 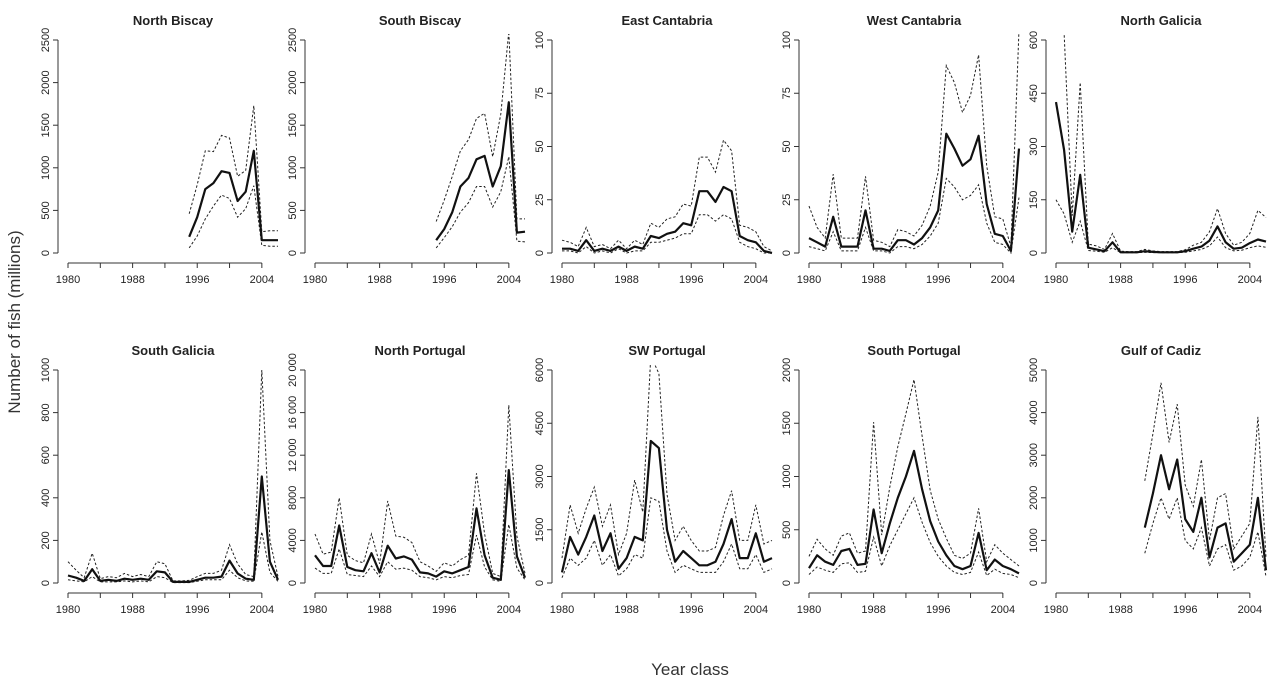 I want to click on y-tick-label: 3000, so click(x=540, y=476).